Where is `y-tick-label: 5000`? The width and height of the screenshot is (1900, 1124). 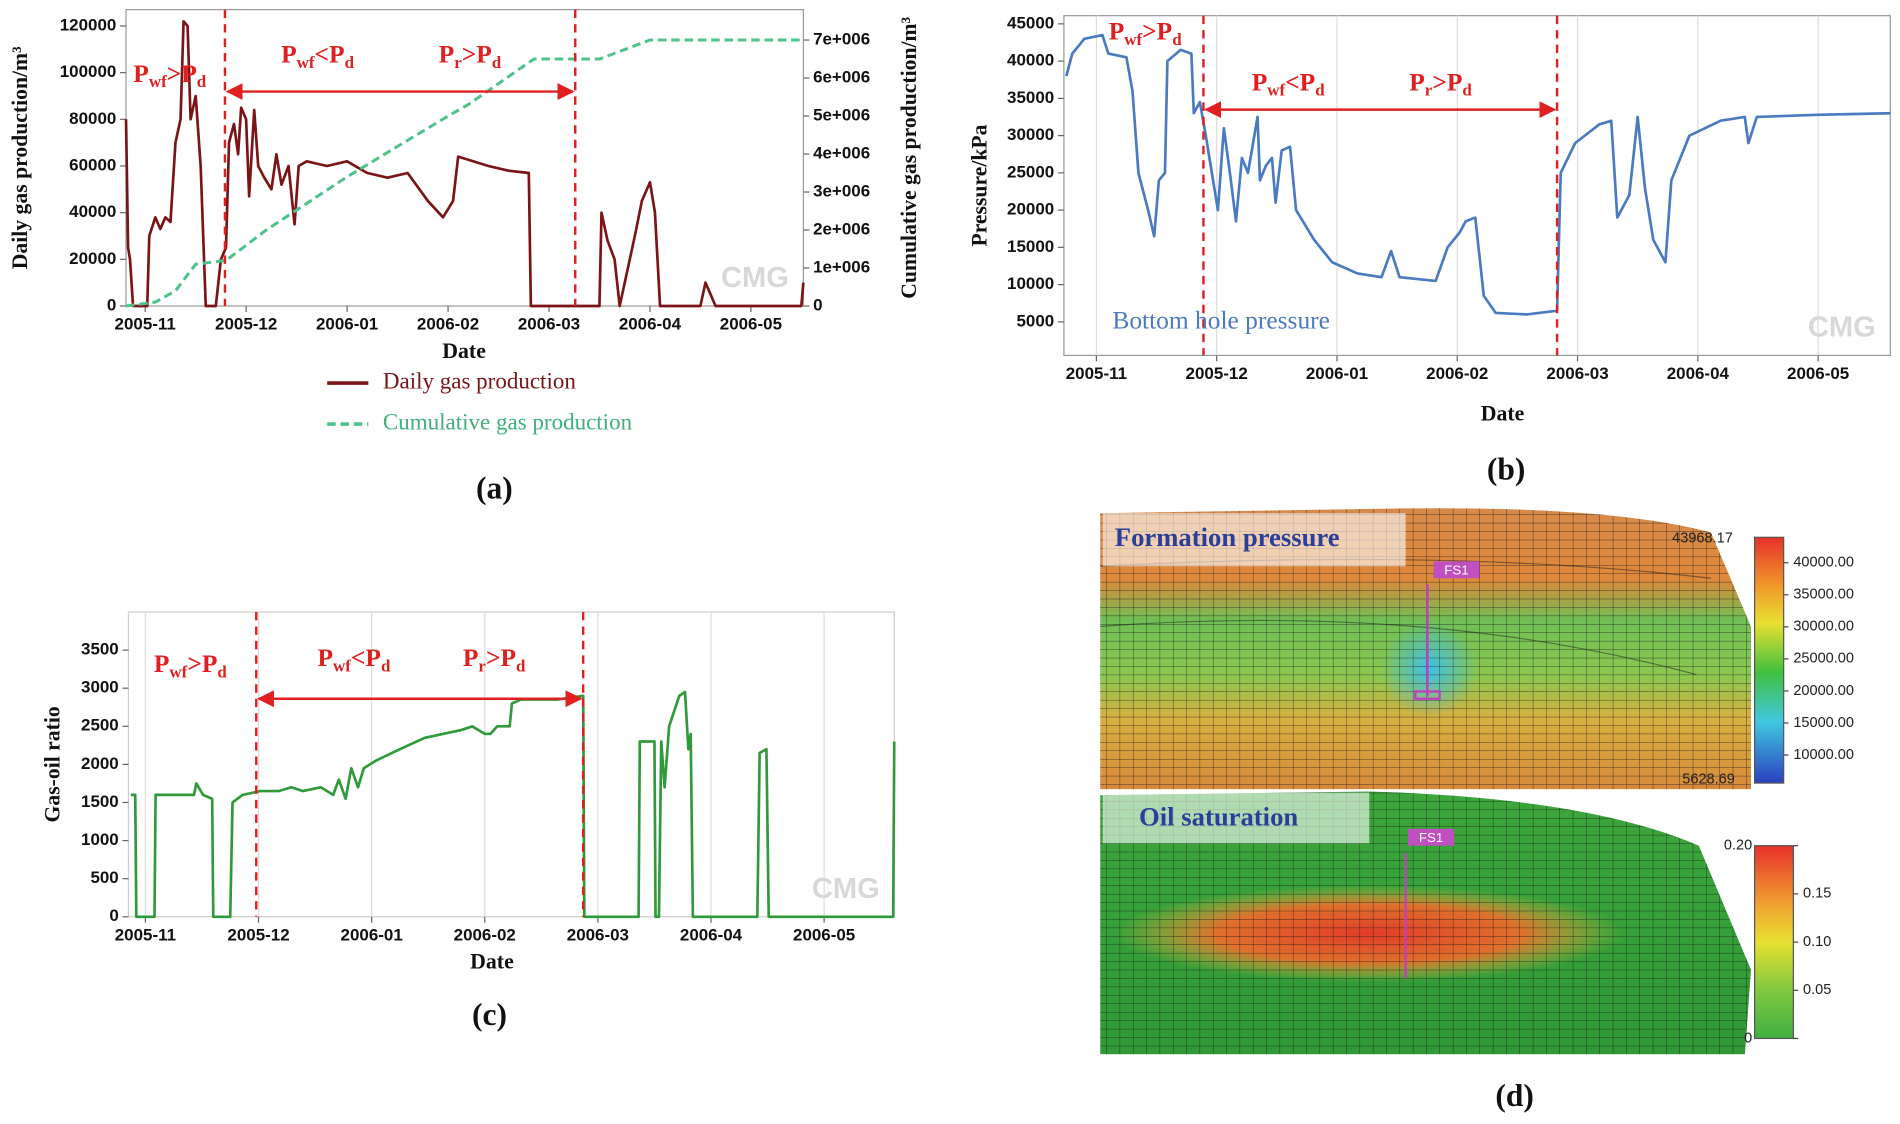
y-tick-label: 5000 is located at coordinates (1035, 320).